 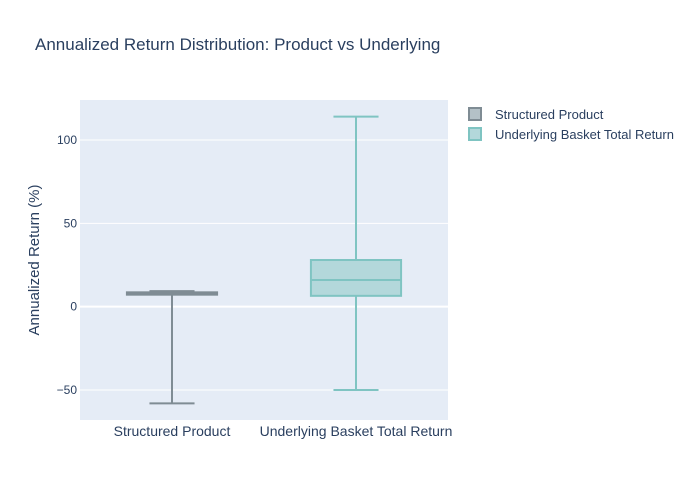 I want to click on legend-item: Underlying Basket Total Return, so click(x=571, y=134).